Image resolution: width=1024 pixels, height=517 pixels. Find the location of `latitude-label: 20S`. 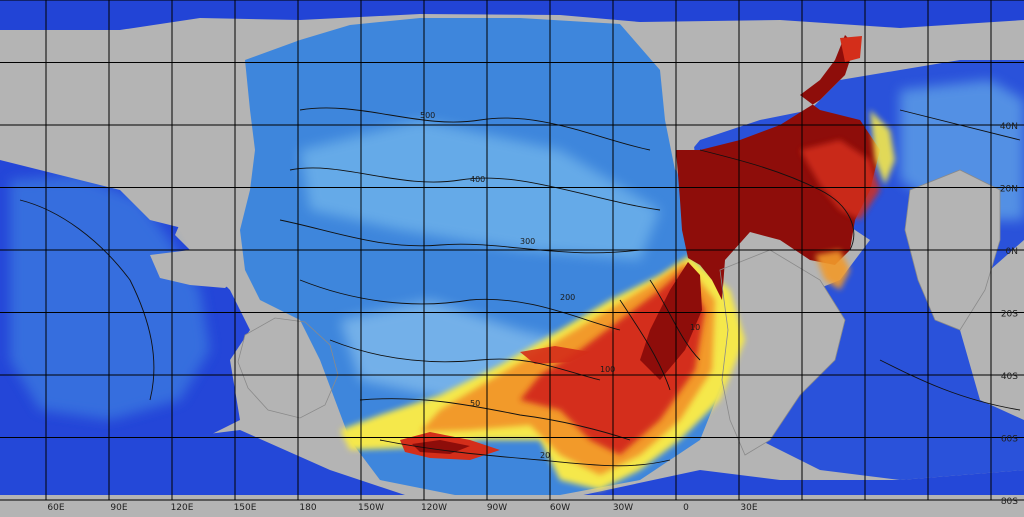

latitude-label: 20S is located at coordinates (1009, 315).